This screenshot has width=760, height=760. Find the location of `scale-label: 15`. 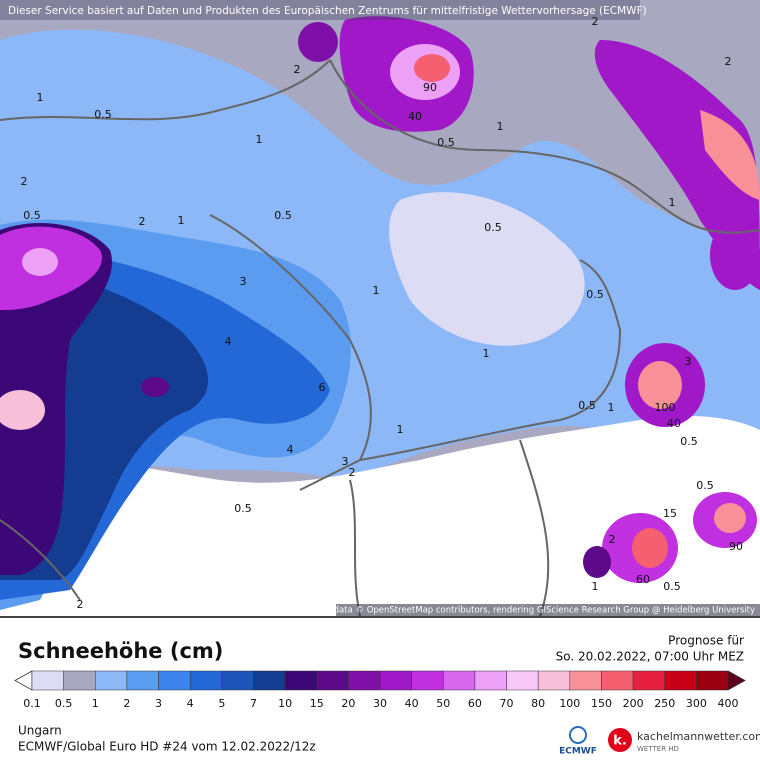

scale-label: 15 is located at coordinates (317, 703).